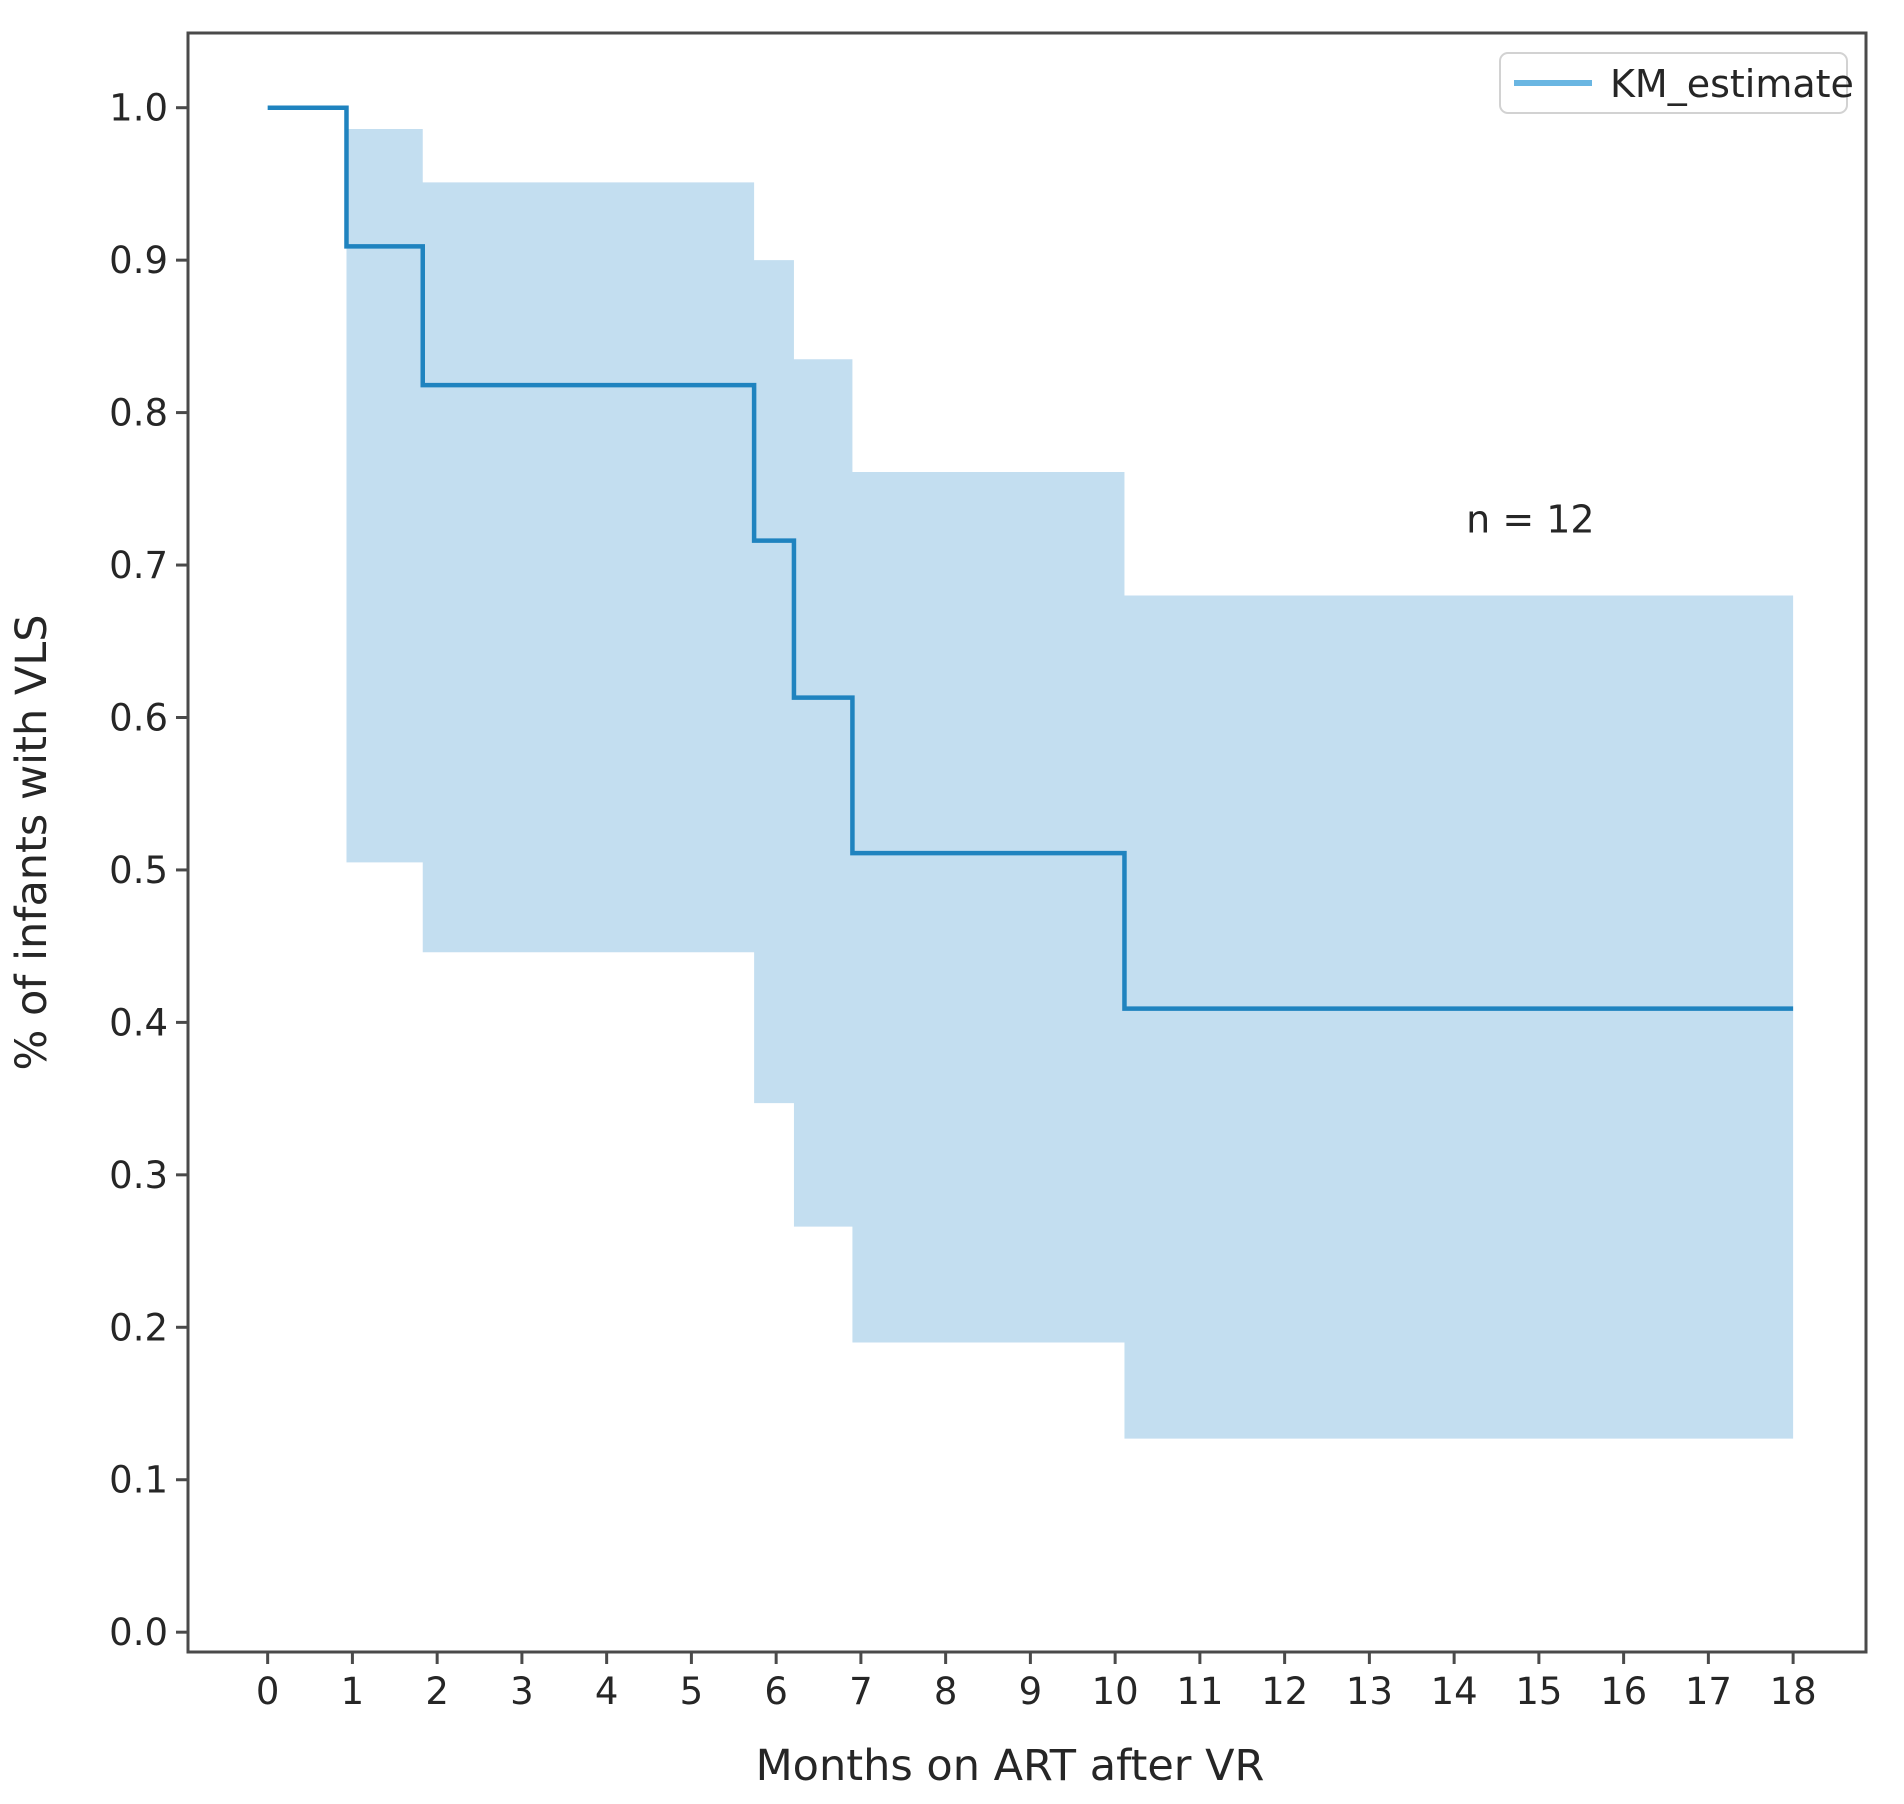 This screenshot has height=1804, width=1904. I want to click on x-axis-tick-label: 2, so click(437, 1691).